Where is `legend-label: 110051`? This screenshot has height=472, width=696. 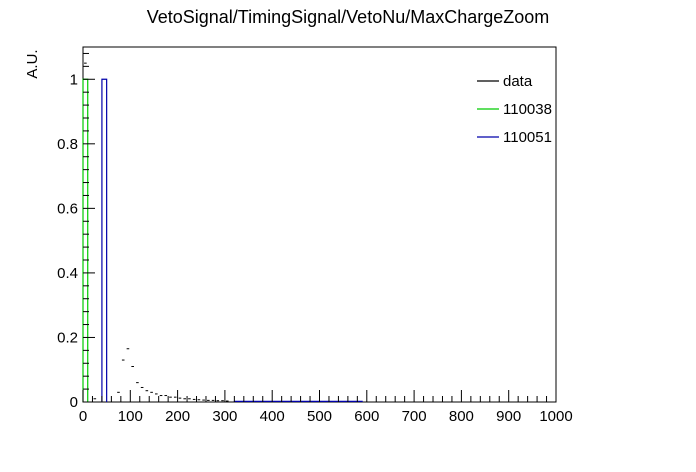 legend-label: 110051 is located at coordinates (527, 137).